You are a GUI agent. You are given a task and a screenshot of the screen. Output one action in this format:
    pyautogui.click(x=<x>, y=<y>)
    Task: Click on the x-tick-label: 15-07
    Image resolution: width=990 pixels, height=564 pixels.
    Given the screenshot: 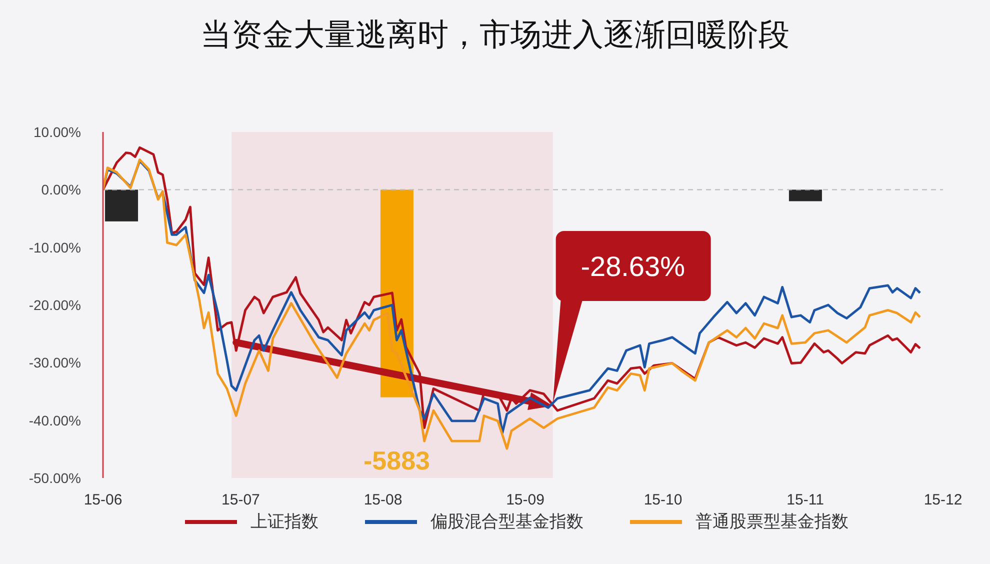 What is the action you would take?
    pyautogui.click(x=241, y=500)
    